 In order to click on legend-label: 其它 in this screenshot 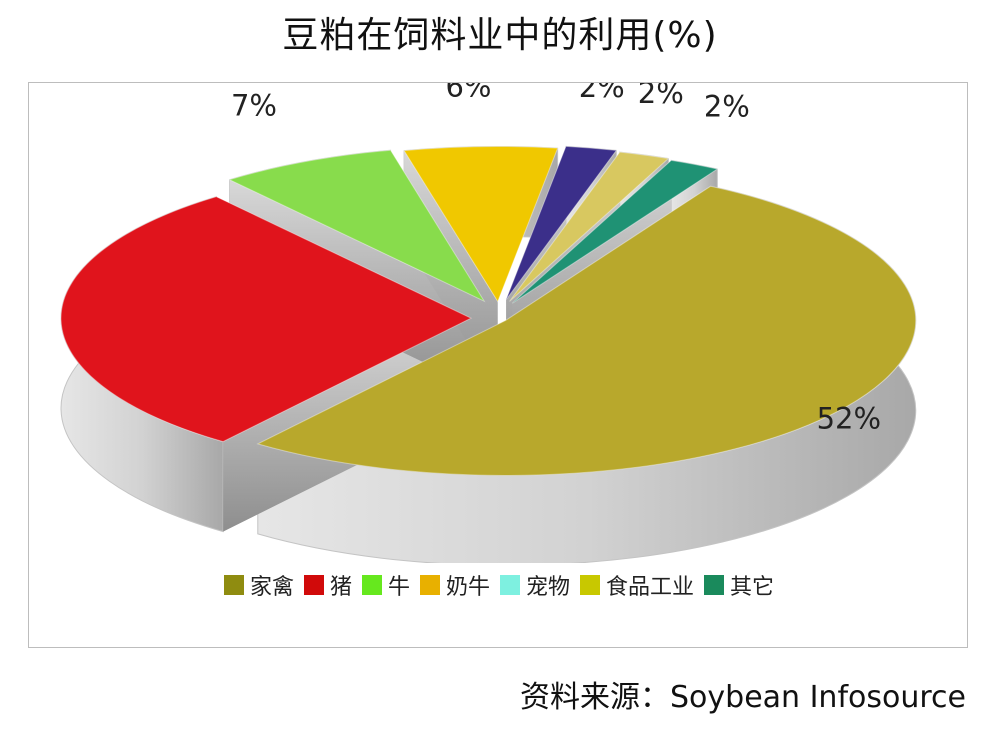, I will do `click(752, 587)`.